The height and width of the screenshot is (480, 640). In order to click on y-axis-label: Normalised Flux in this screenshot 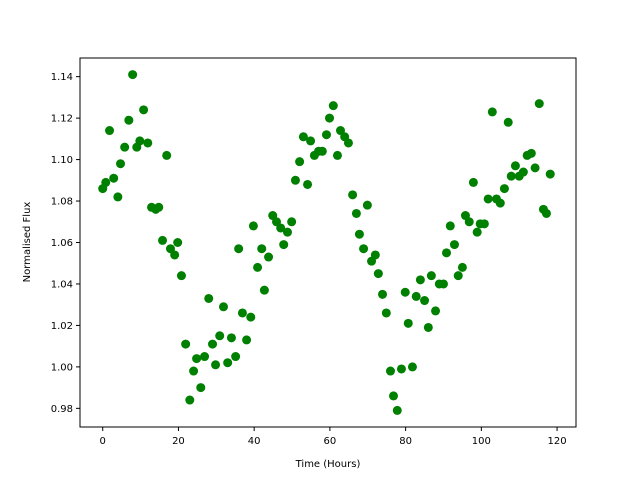, I will do `click(27, 242)`.